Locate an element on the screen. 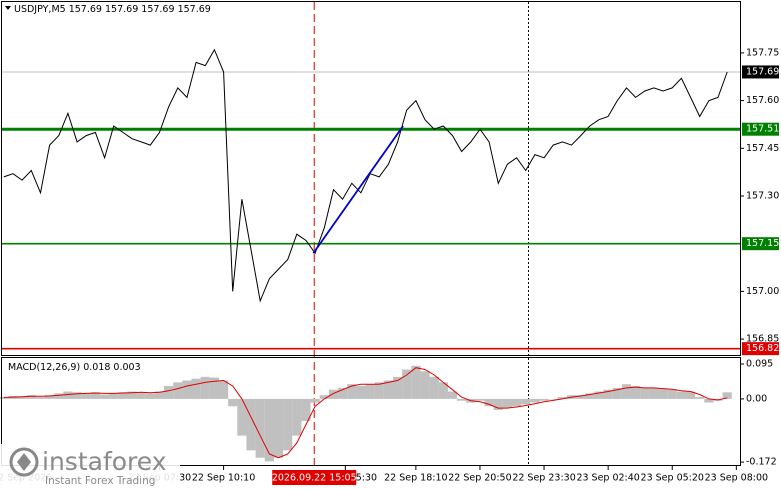 This screenshot has height=489, width=781. logo: instaforex Instant Forex Trading is located at coordinates (90, 466).